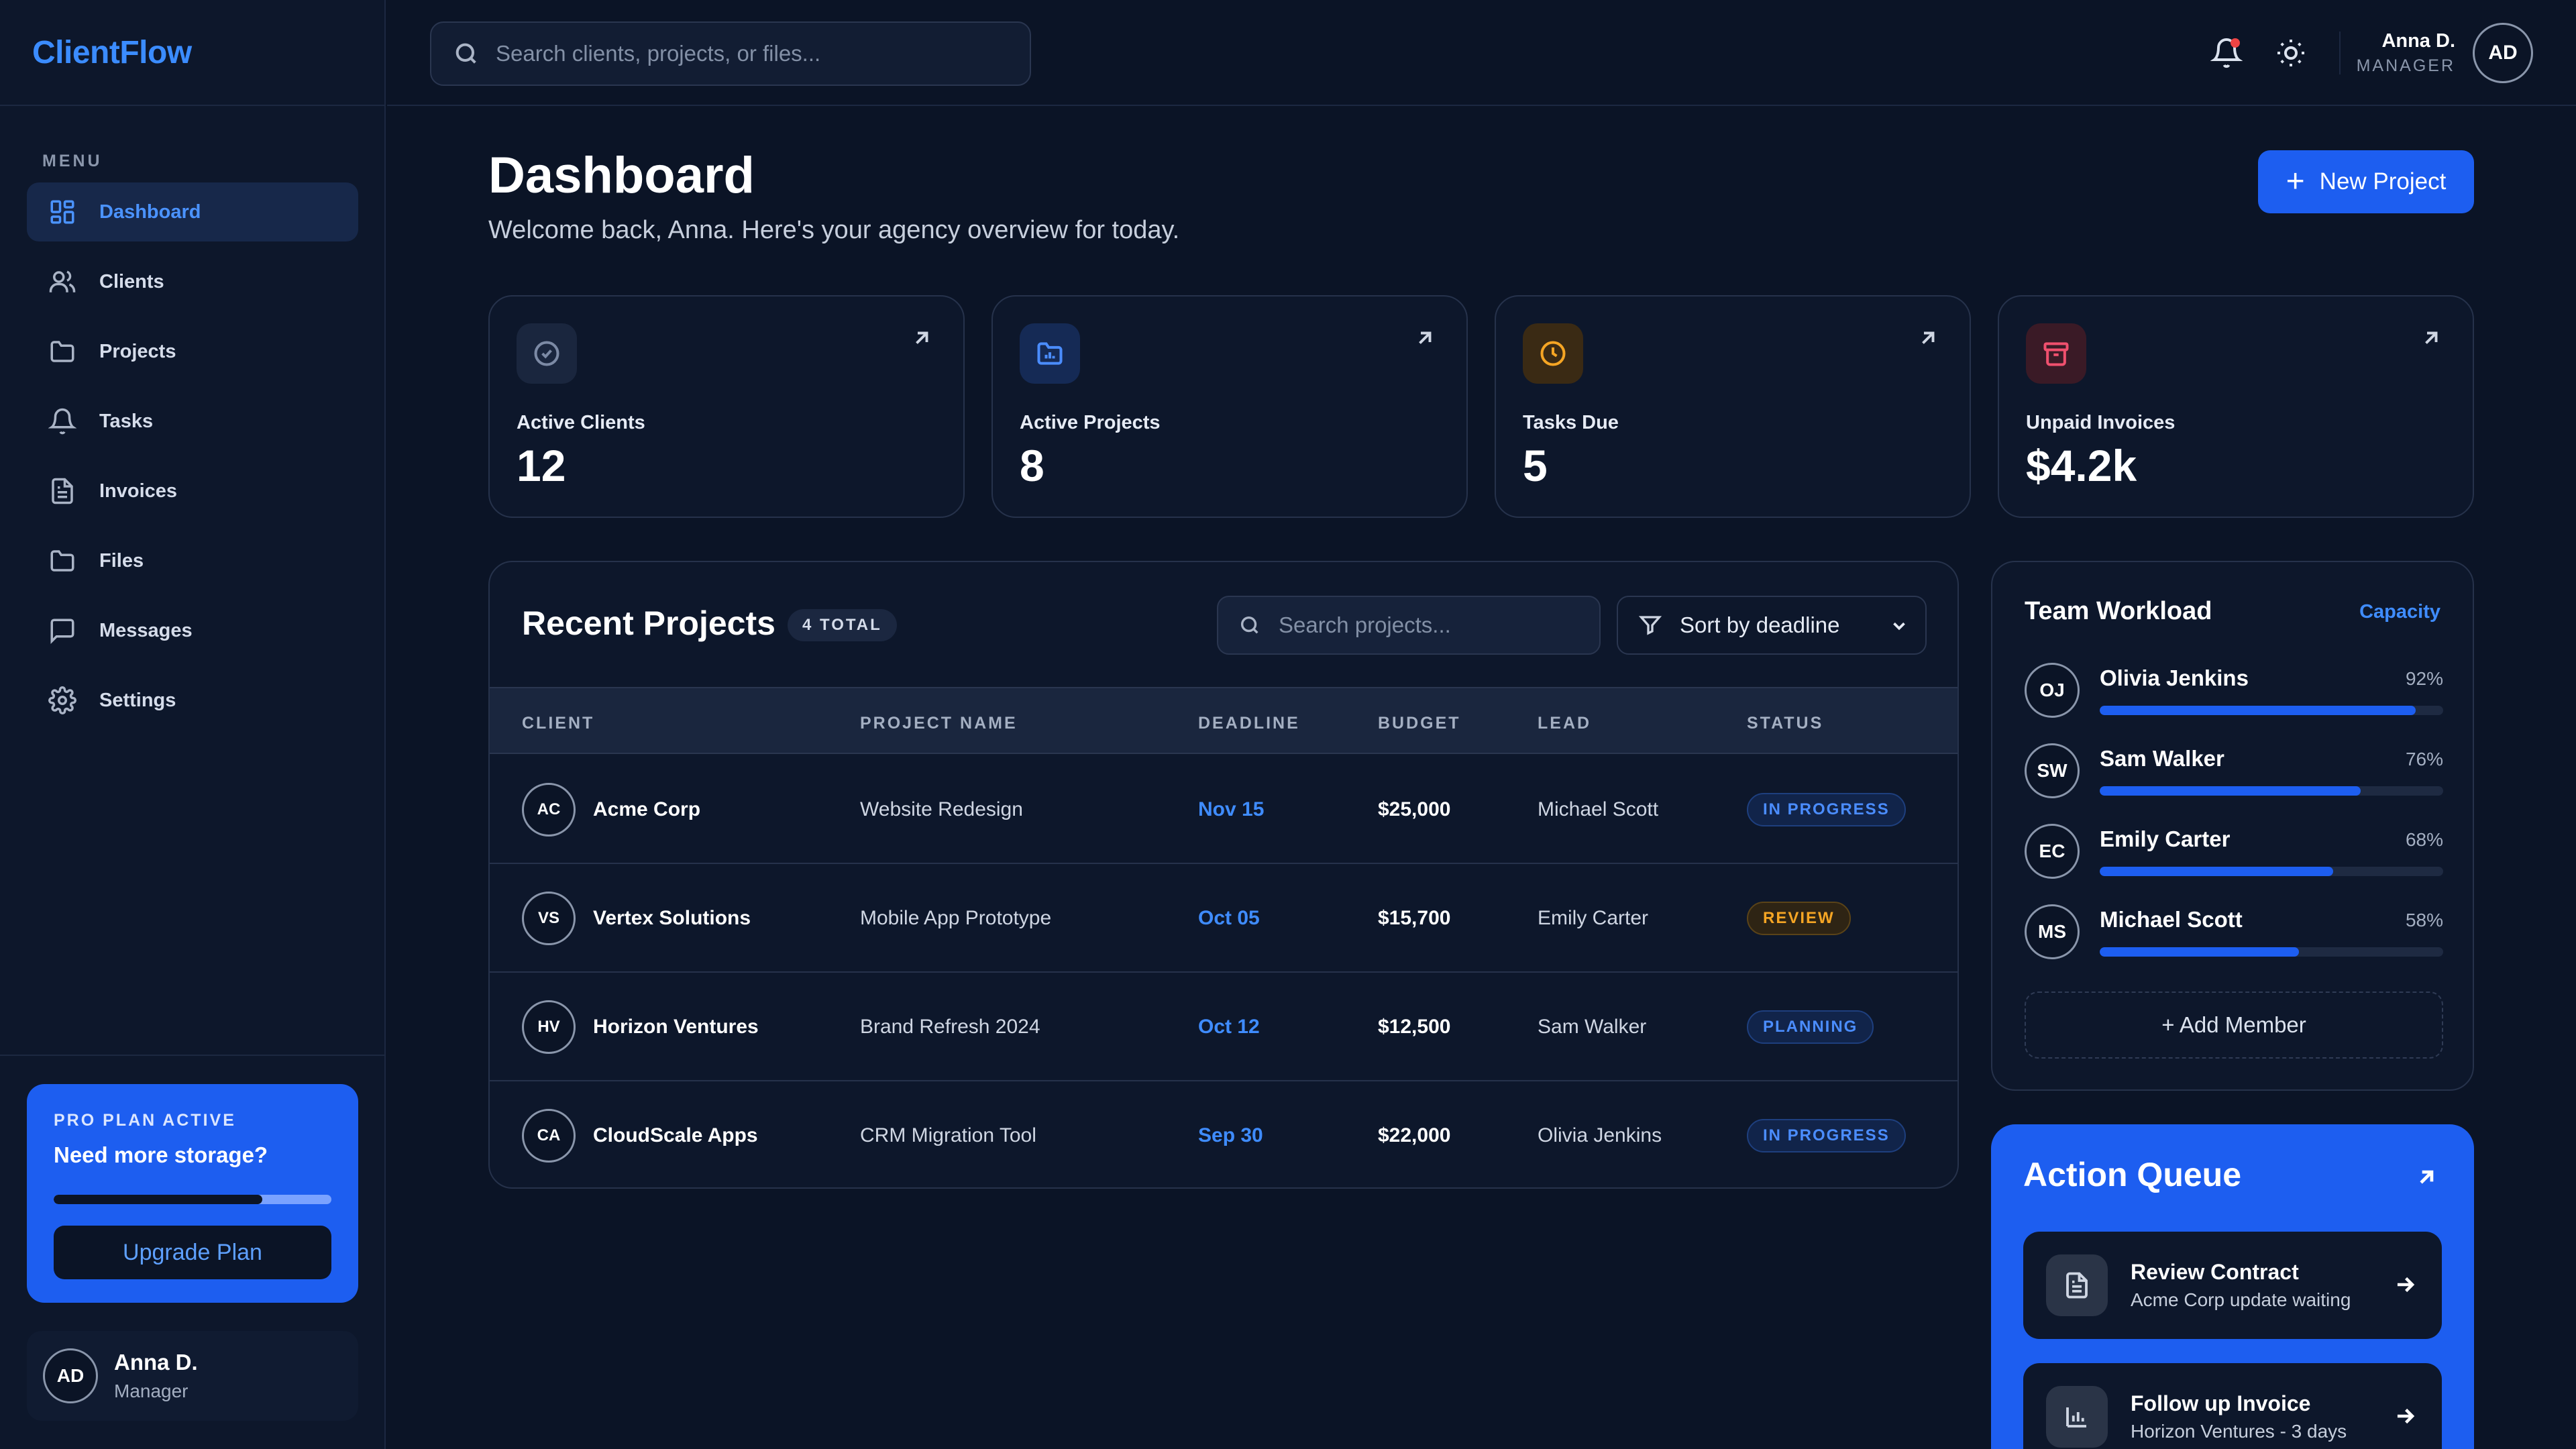 Image resolution: width=2576 pixels, height=1449 pixels. I want to click on client-name: Horizon Ventures, so click(676, 1027).